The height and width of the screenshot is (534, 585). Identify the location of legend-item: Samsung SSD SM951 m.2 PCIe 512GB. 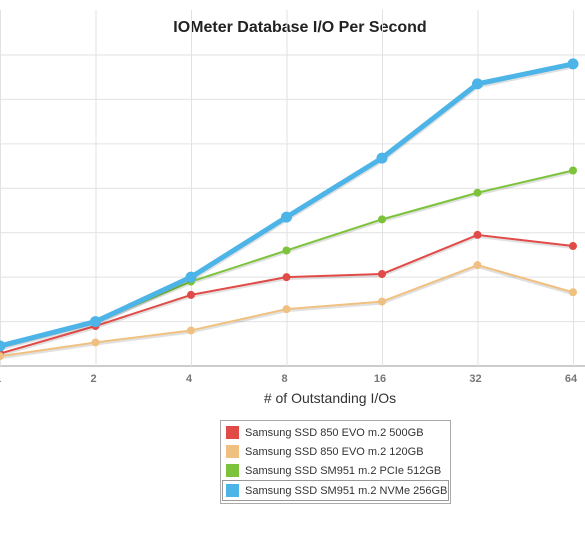
(335, 470).